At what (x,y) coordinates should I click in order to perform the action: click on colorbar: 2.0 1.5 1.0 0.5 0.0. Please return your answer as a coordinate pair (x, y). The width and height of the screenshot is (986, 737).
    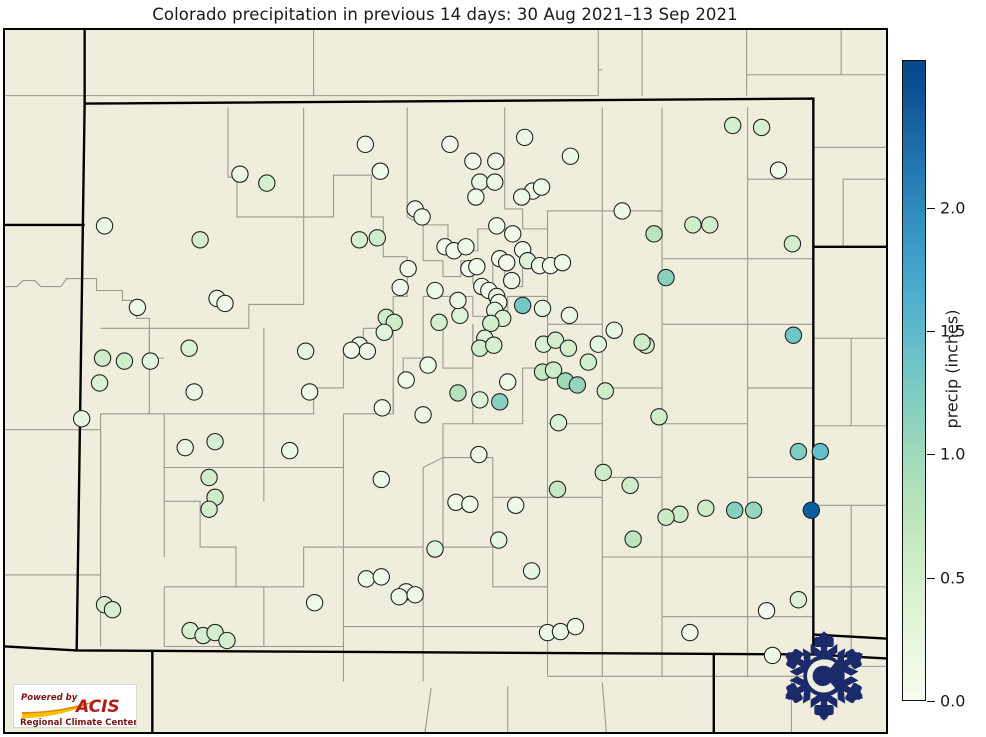
    Looking at the image, I should click on (933, 385).